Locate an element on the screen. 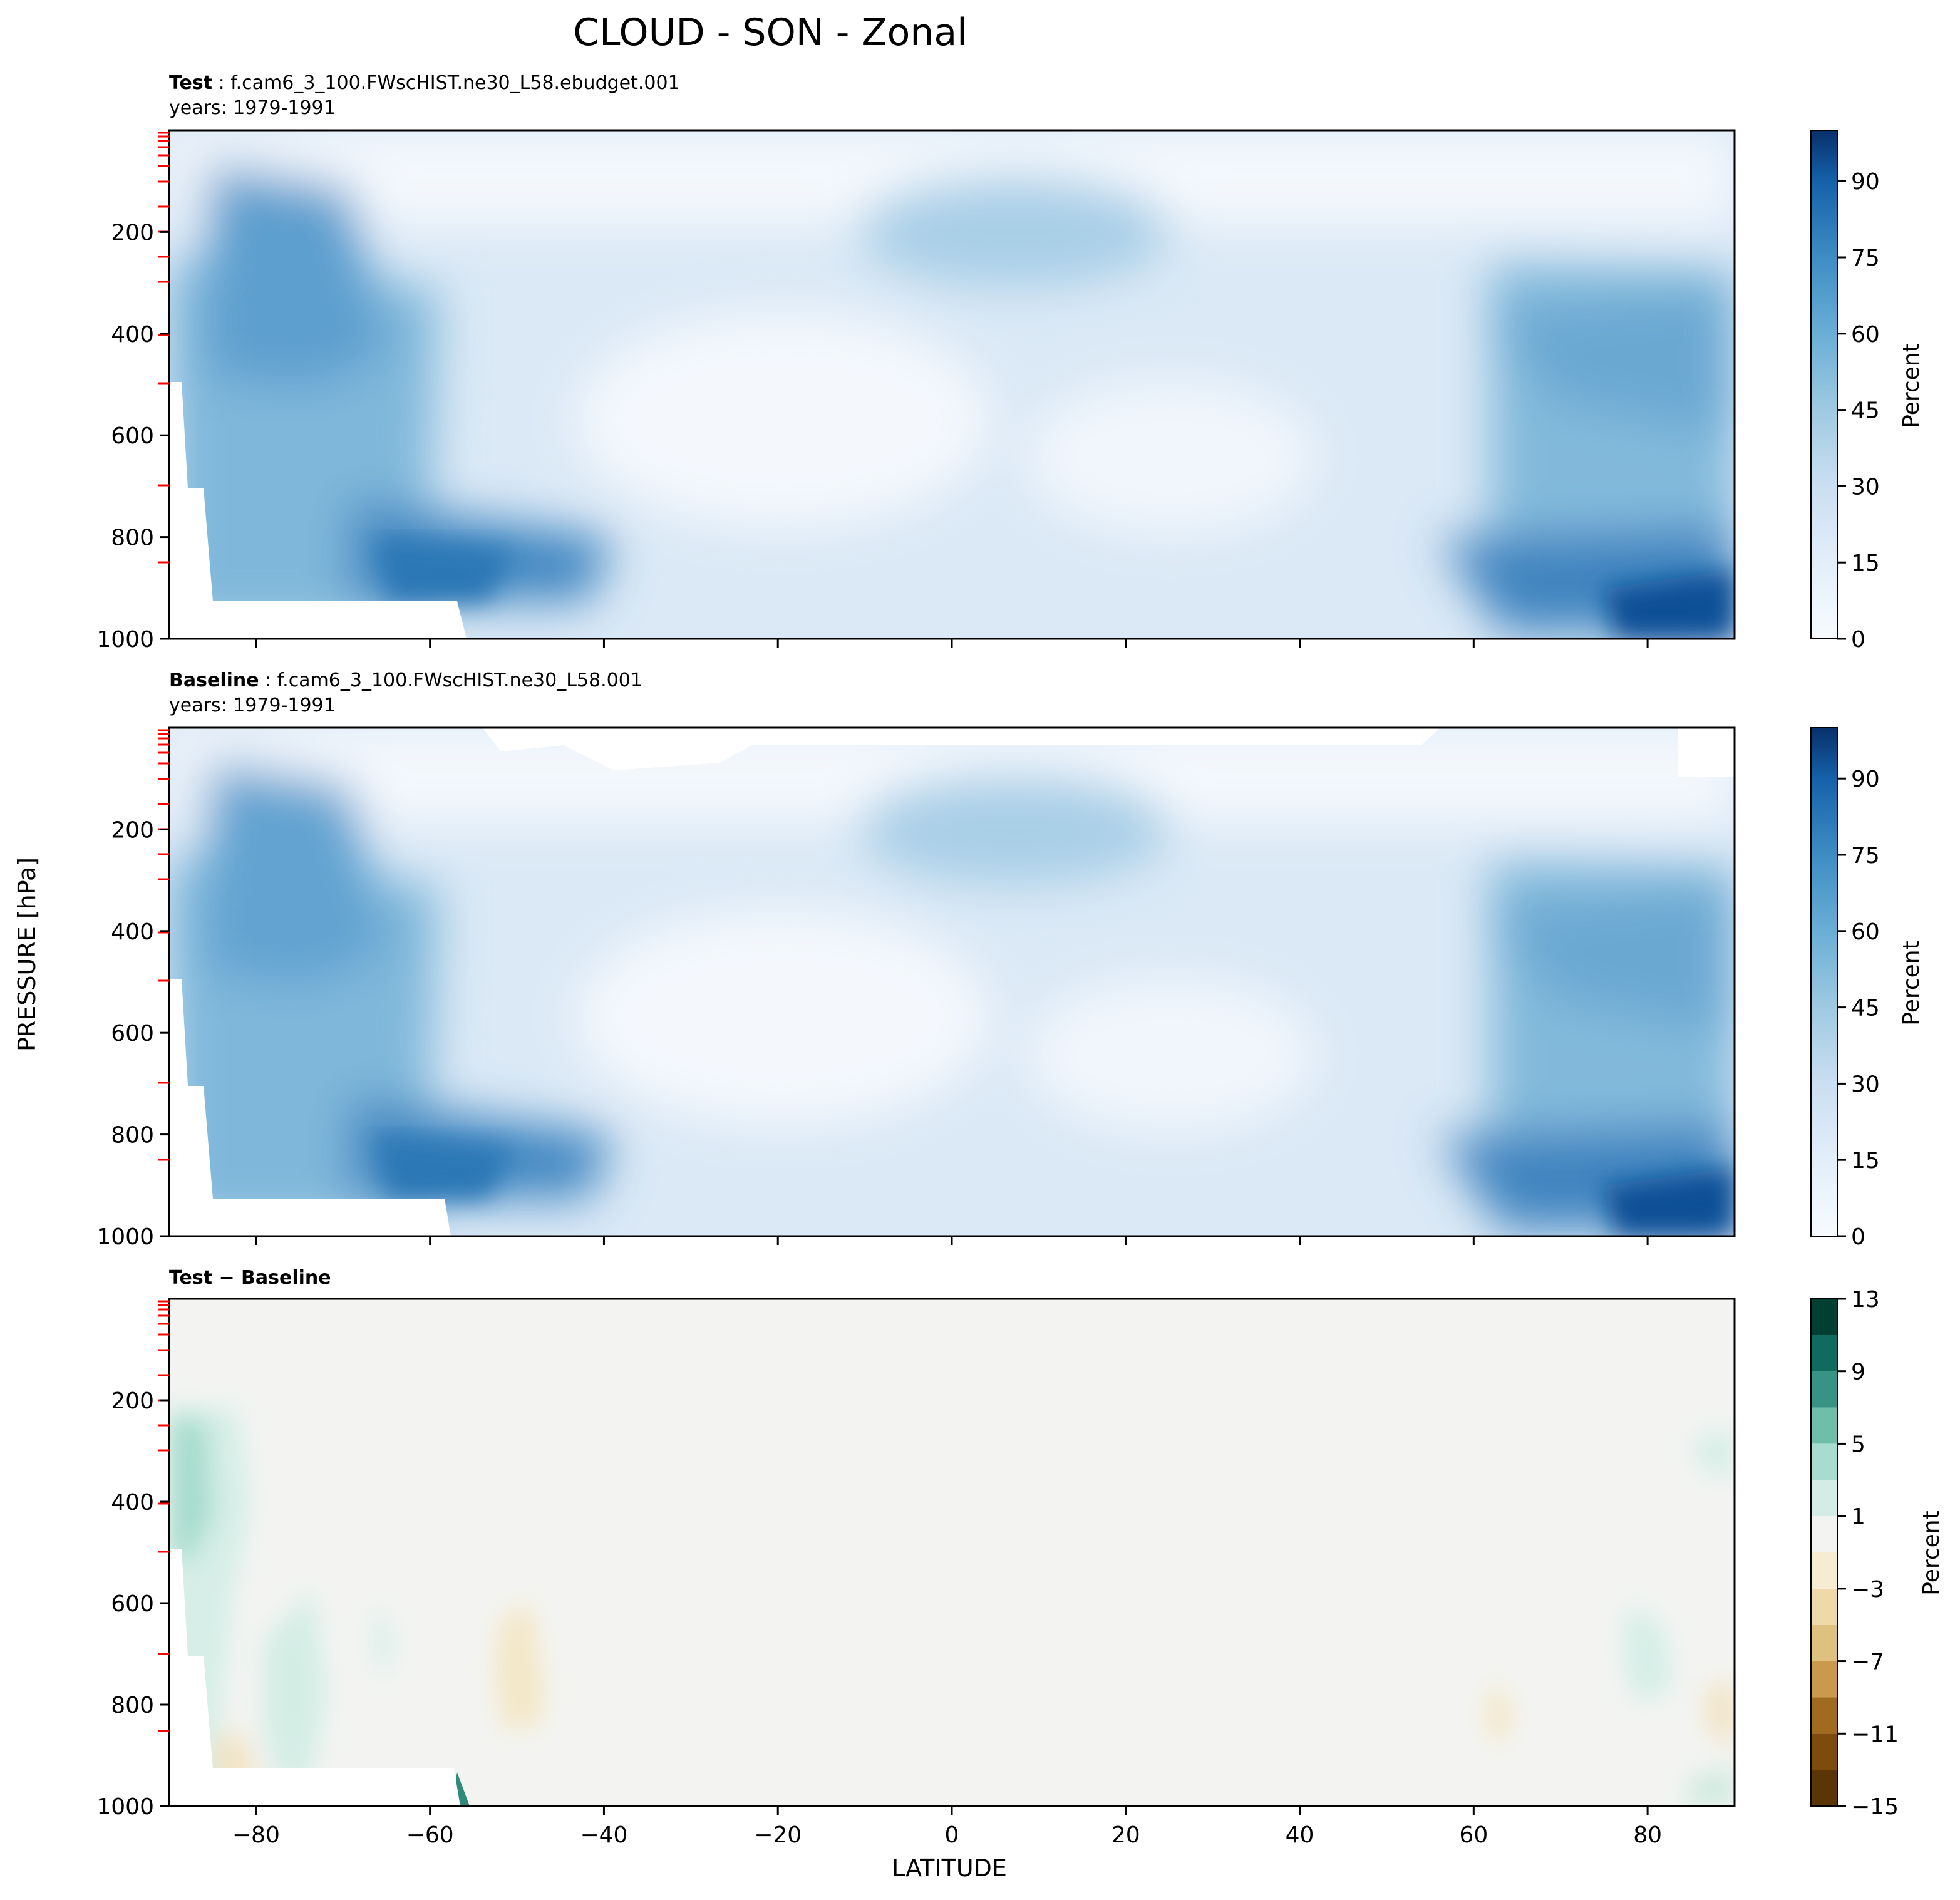  x-tick-label: −20 is located at coordinates (778, 1835).